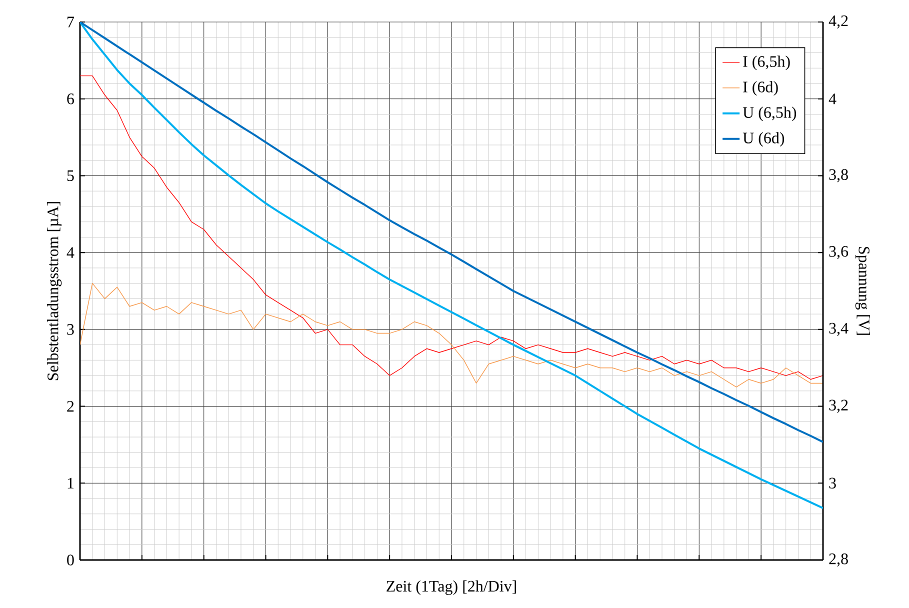 The height and width of the screenshot is (608, 909). I want to click on y-tick-label: 4, so click(70, 252).